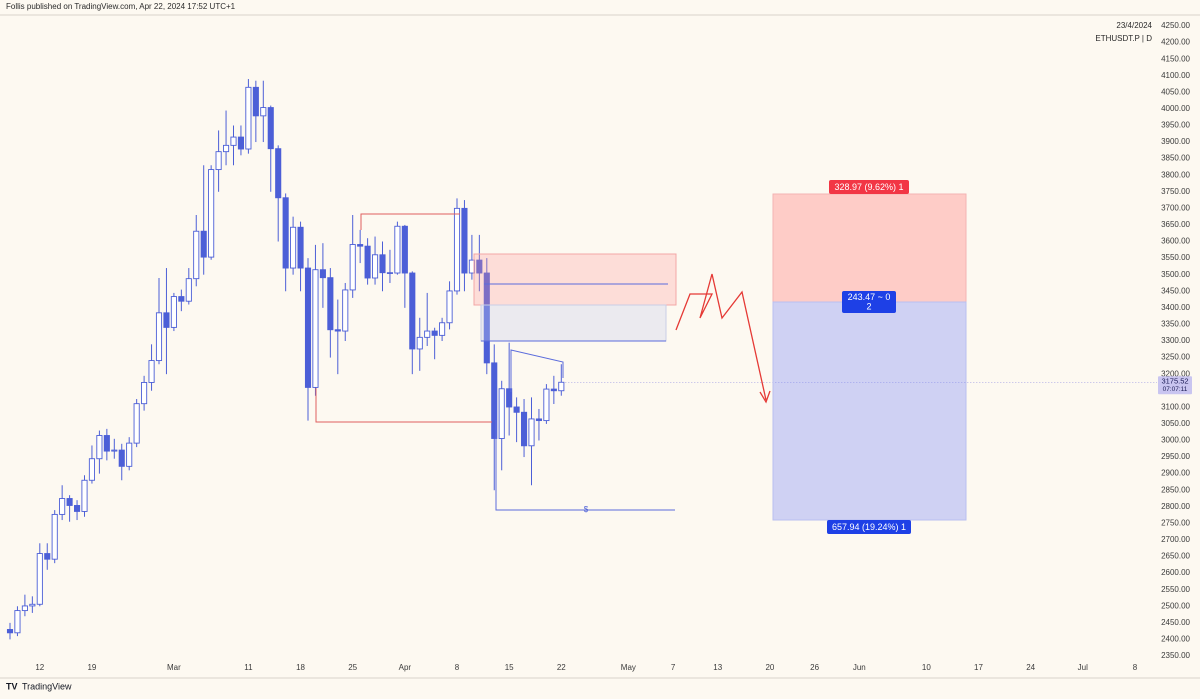 This screenshot has width=1200, height=699. I want to click on entry-qty: 2, so click(868, 306).